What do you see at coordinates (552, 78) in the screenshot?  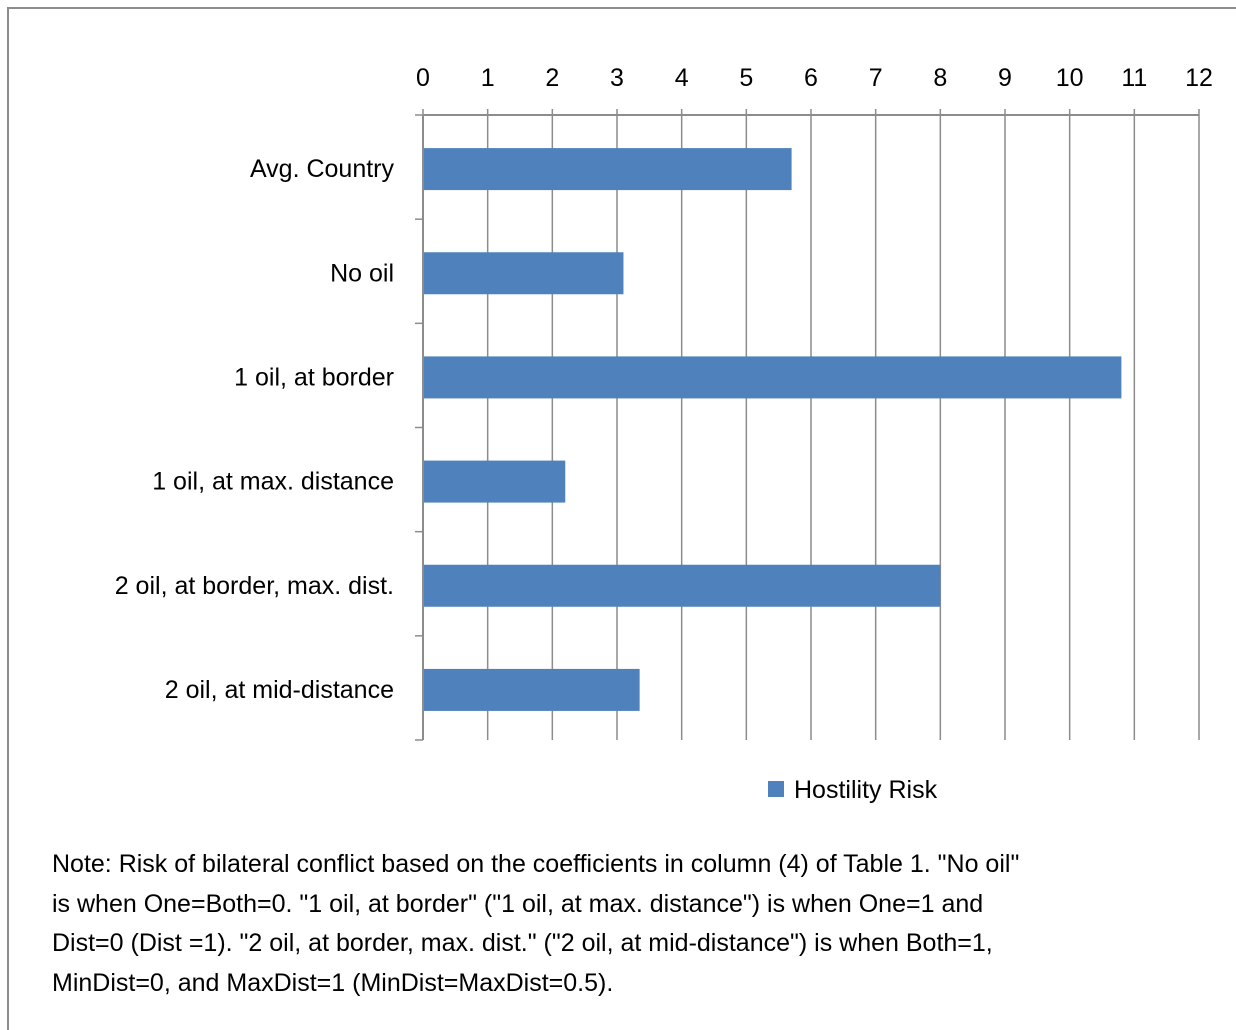 I see `x-tick-label: 2` at bounding box center [552, 78].